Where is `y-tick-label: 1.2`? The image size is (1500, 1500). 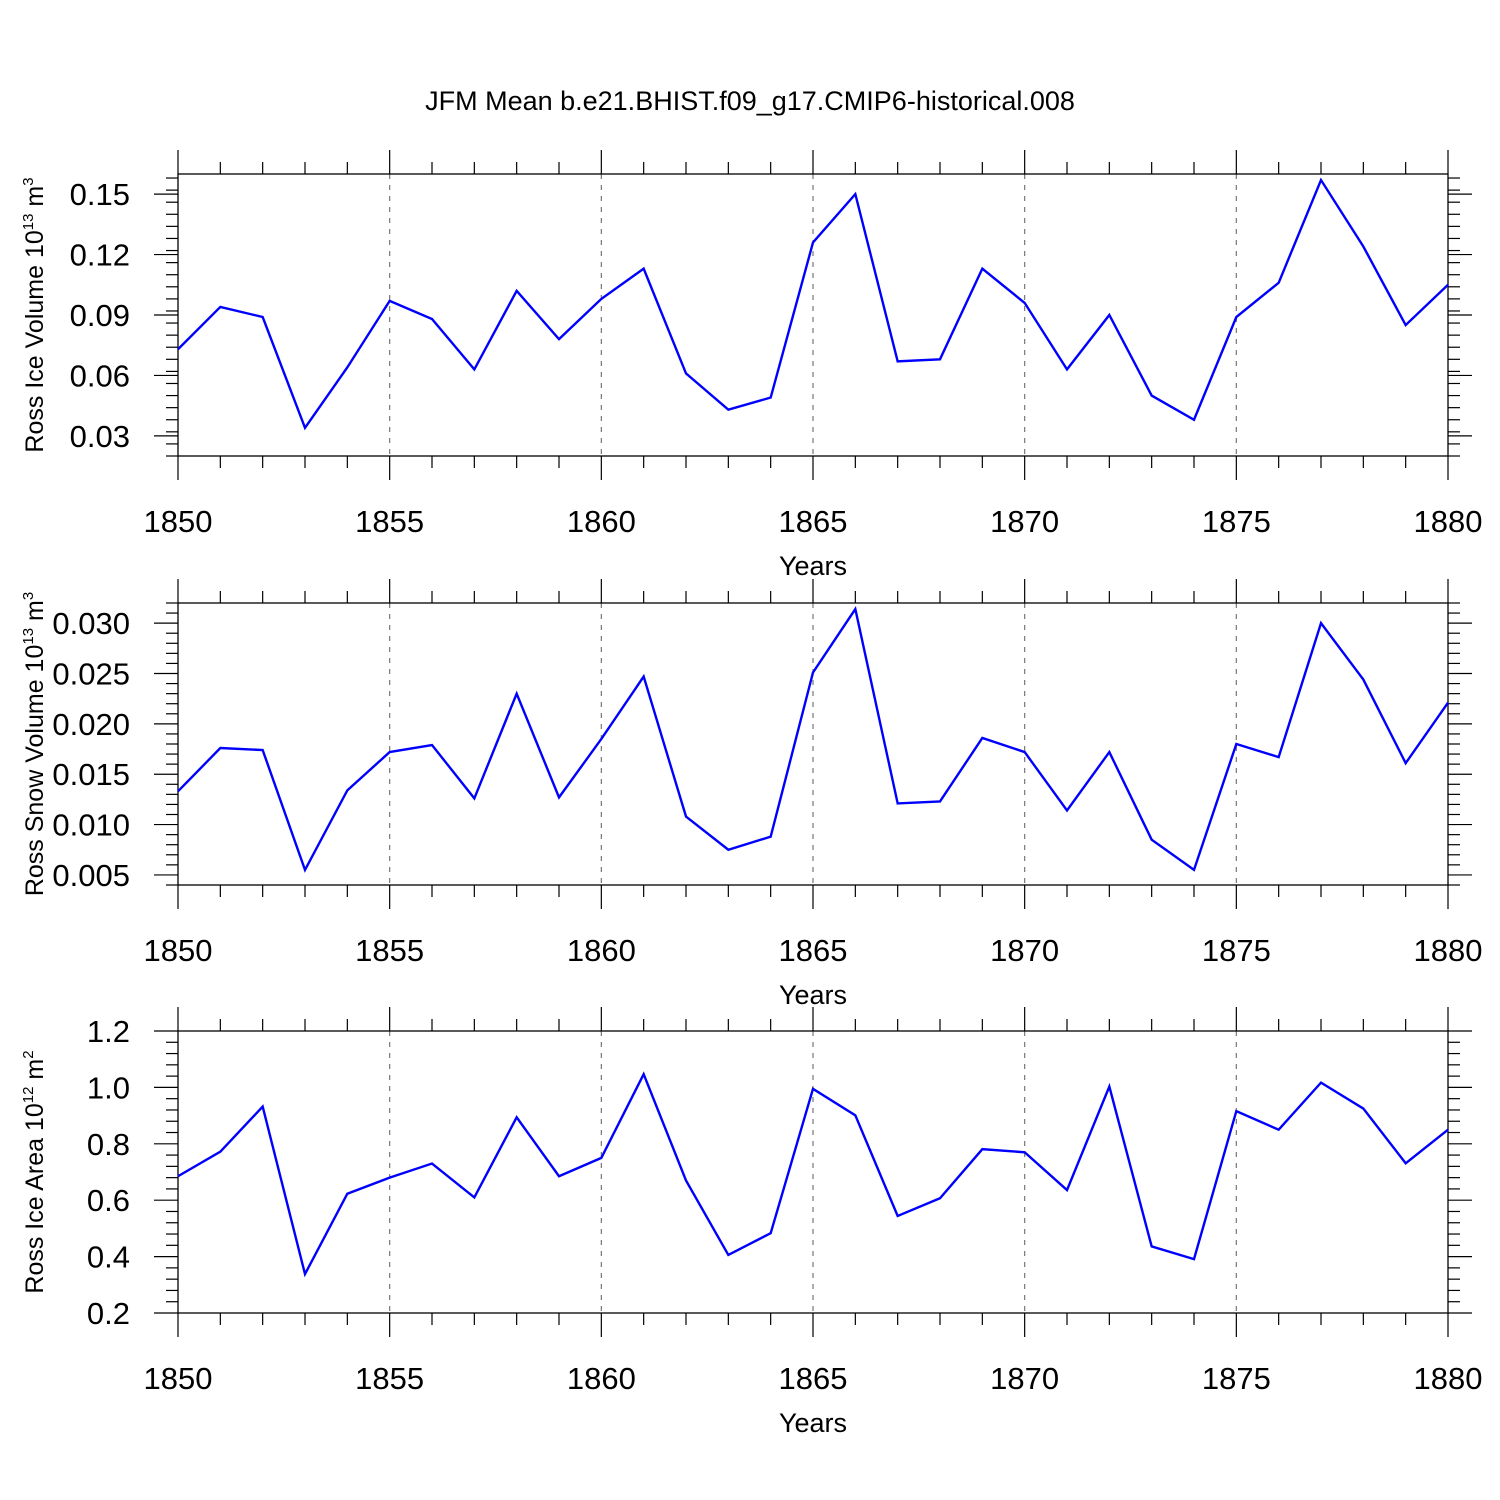 y-tick-label: 1.2 is located at coordinates (108, 1031).